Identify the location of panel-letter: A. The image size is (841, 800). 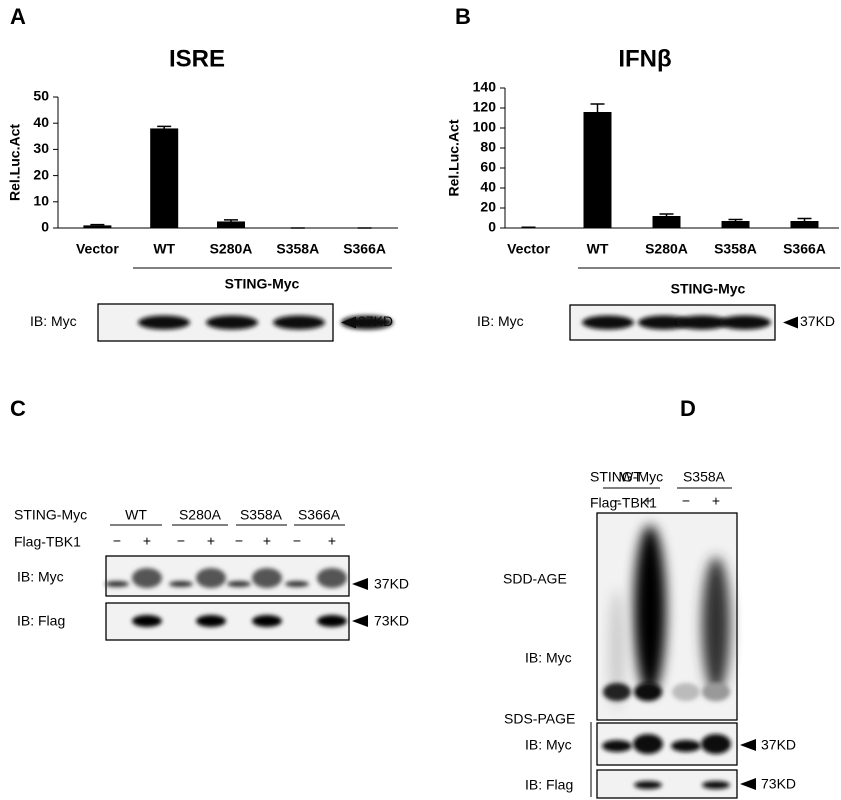
(18, 16).